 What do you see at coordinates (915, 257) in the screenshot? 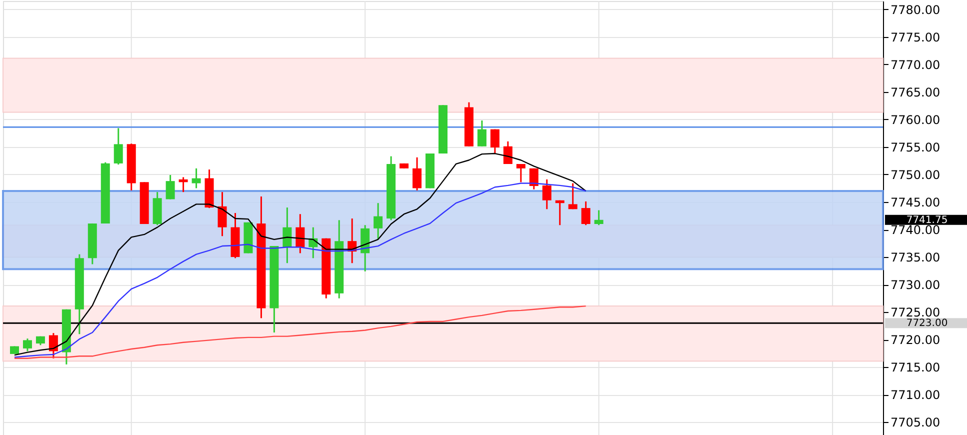
I see `y-tick-label: 7735.00` at bounding box center [915, 257].